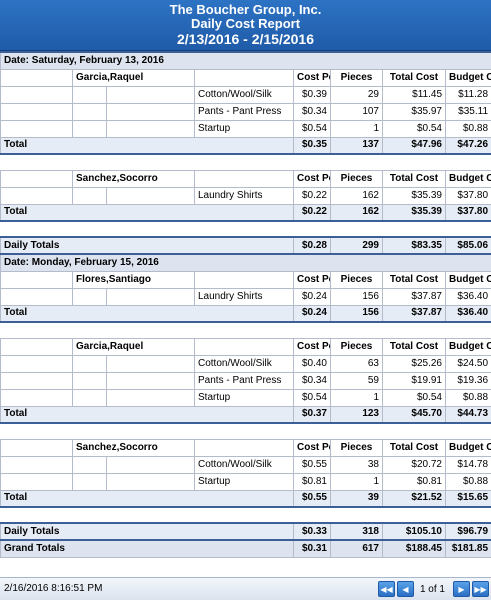  What do you see at coordinates (356, 397) in the screenshot?
I see `pieces-cell: 1` at bounding box center [356, 397].